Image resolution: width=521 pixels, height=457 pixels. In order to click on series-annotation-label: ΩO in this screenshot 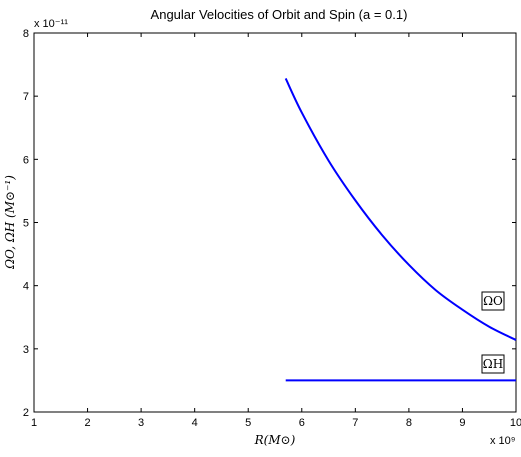, I will do `click(493, 301)`.